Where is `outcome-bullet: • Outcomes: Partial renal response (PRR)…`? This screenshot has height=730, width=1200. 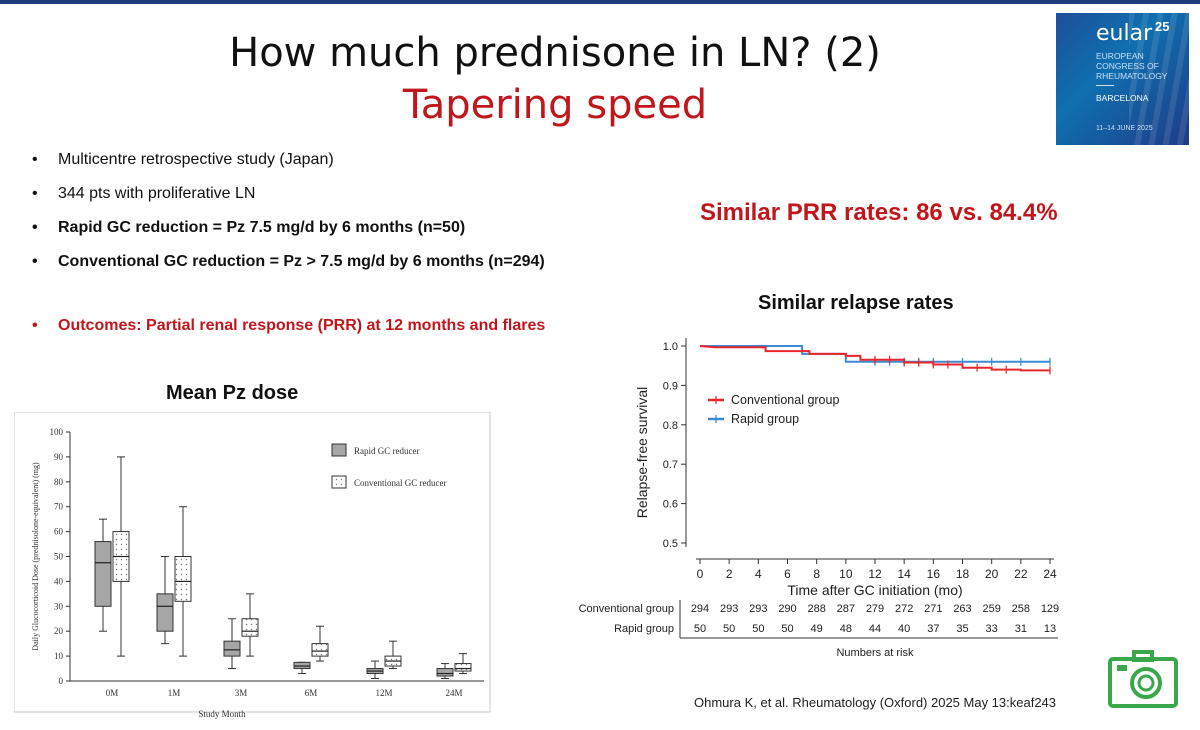
outcome-bullet: • Outcomes: Partial renal response (PRR)… is located at coordinates (322, 326).